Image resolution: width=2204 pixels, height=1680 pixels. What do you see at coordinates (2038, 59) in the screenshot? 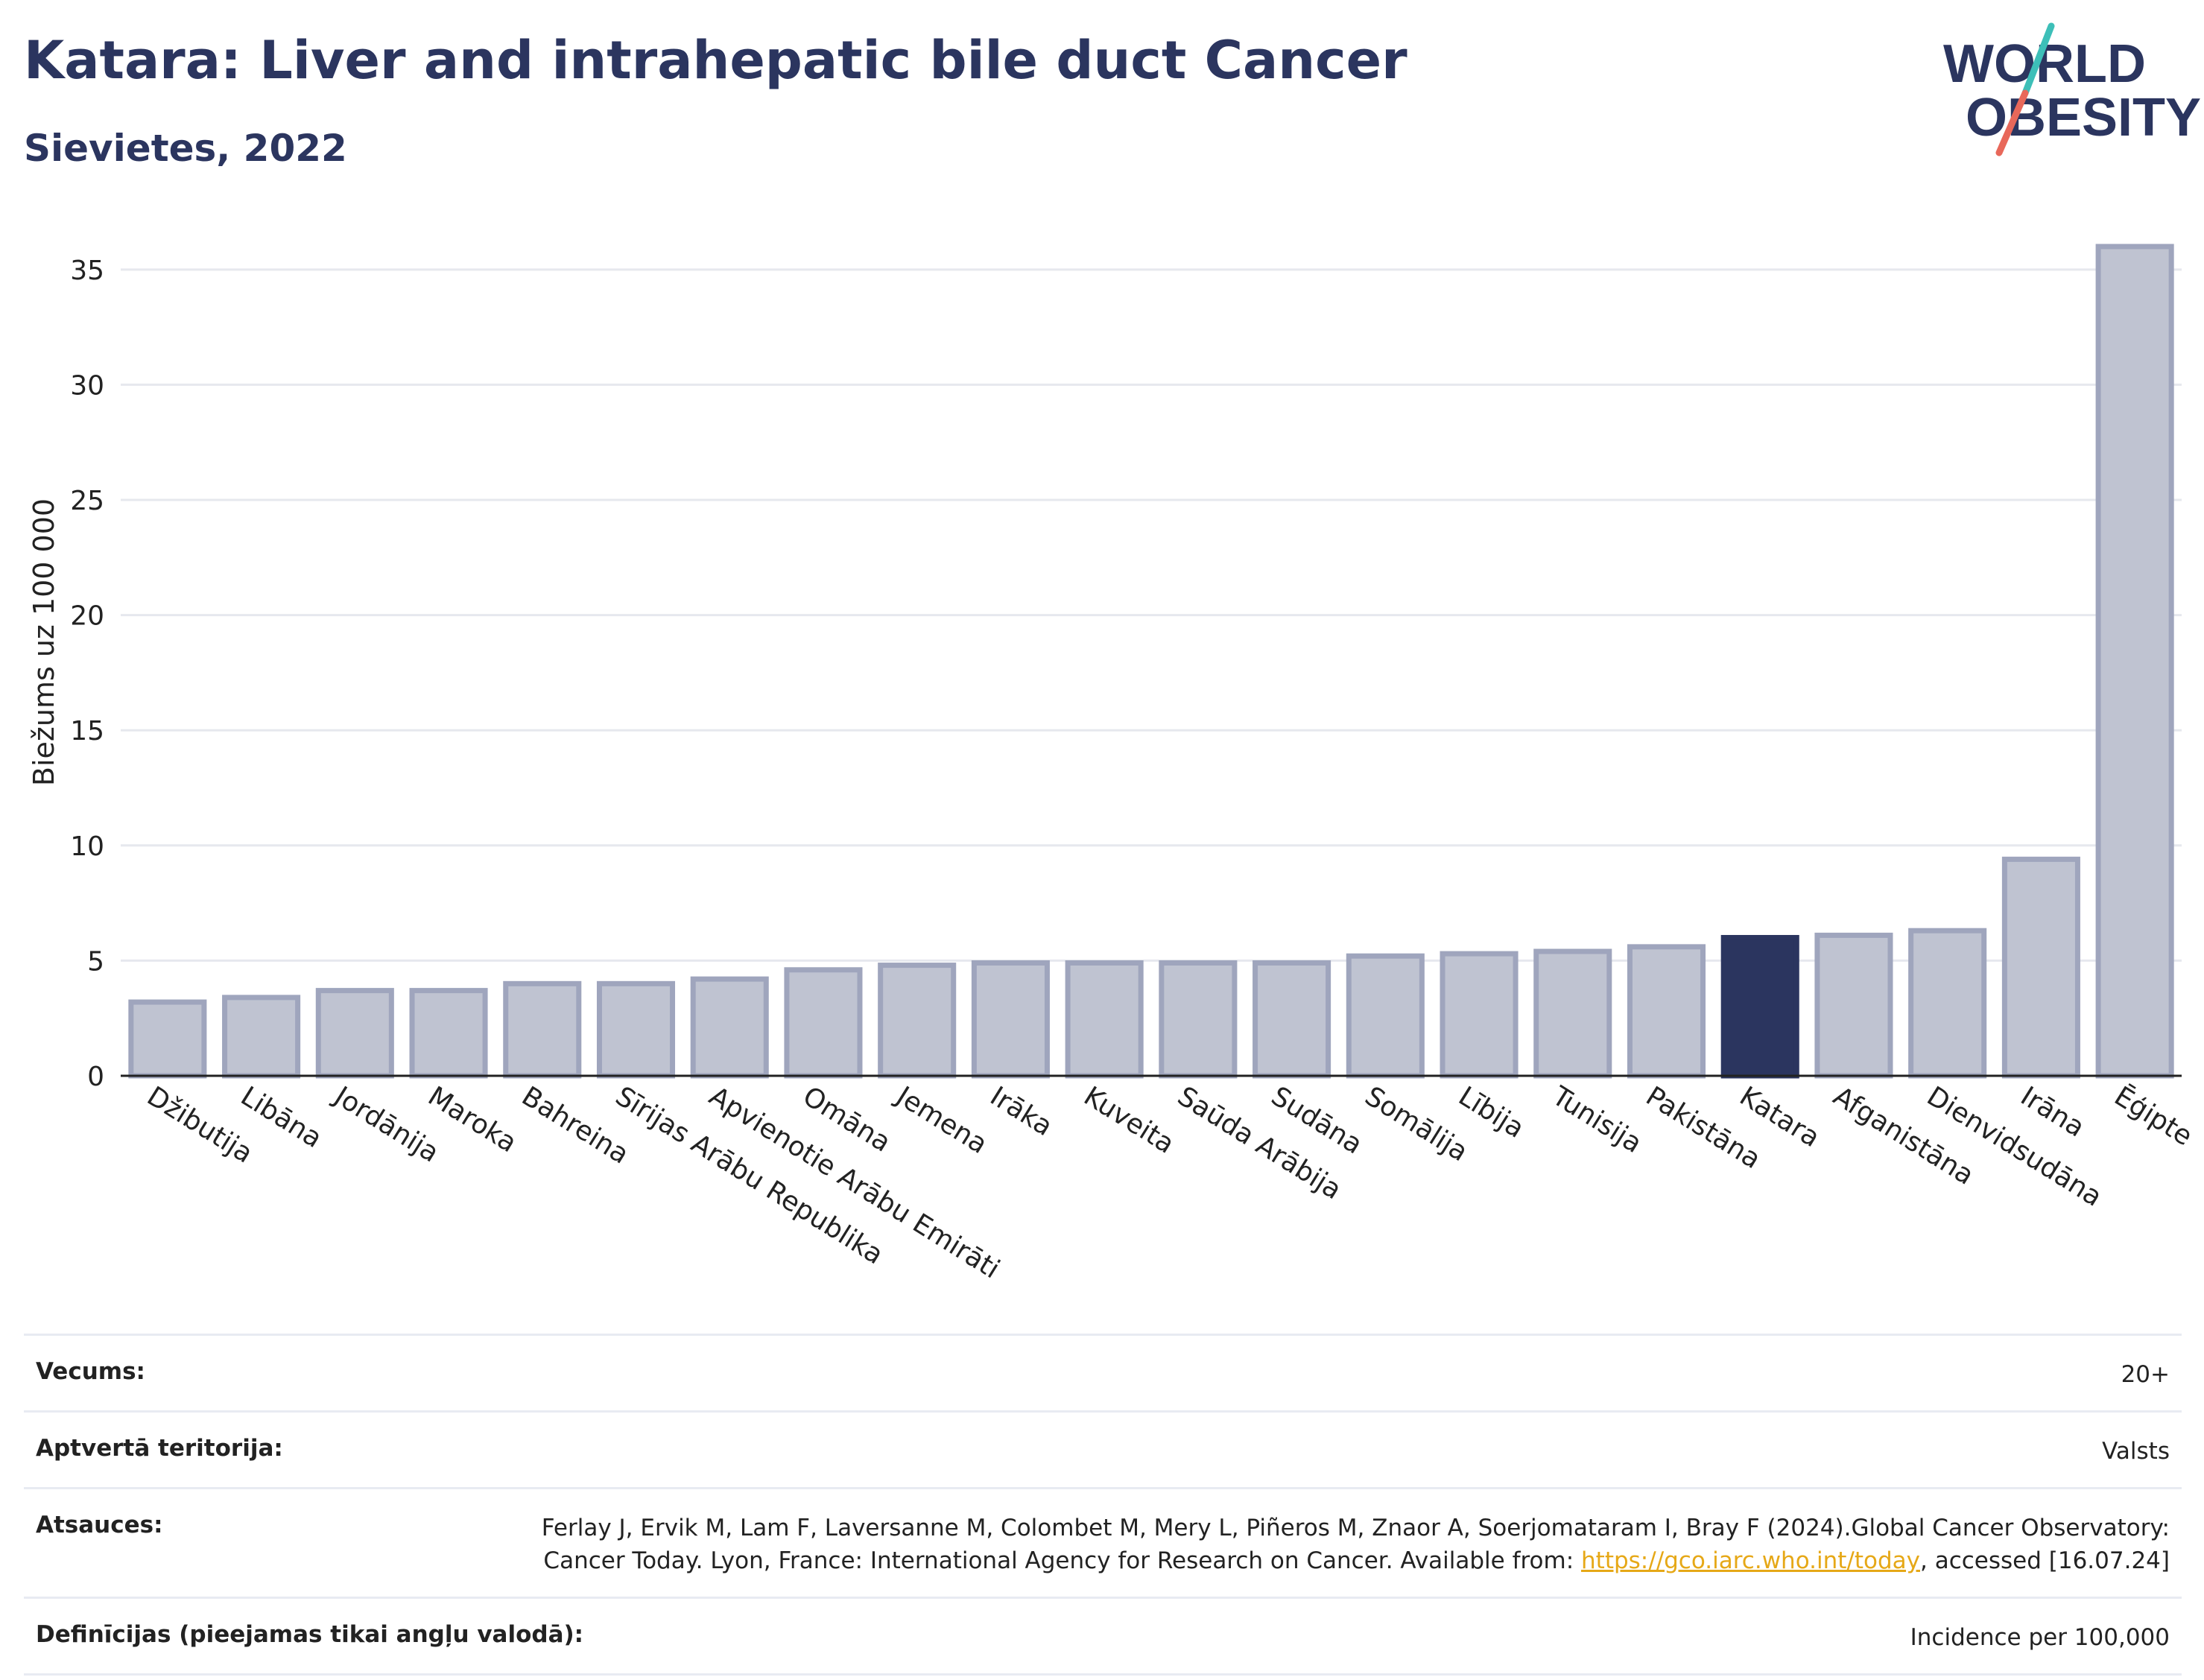
I see `logo-slash-top` at bounding box center [2038, 59].